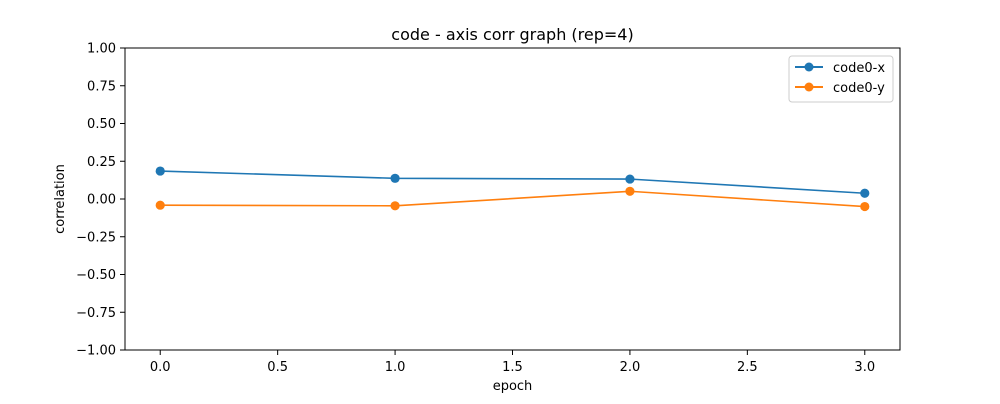 This screenshot has height=404, width=1000. I want to click on plot-series, so click(512, 189).